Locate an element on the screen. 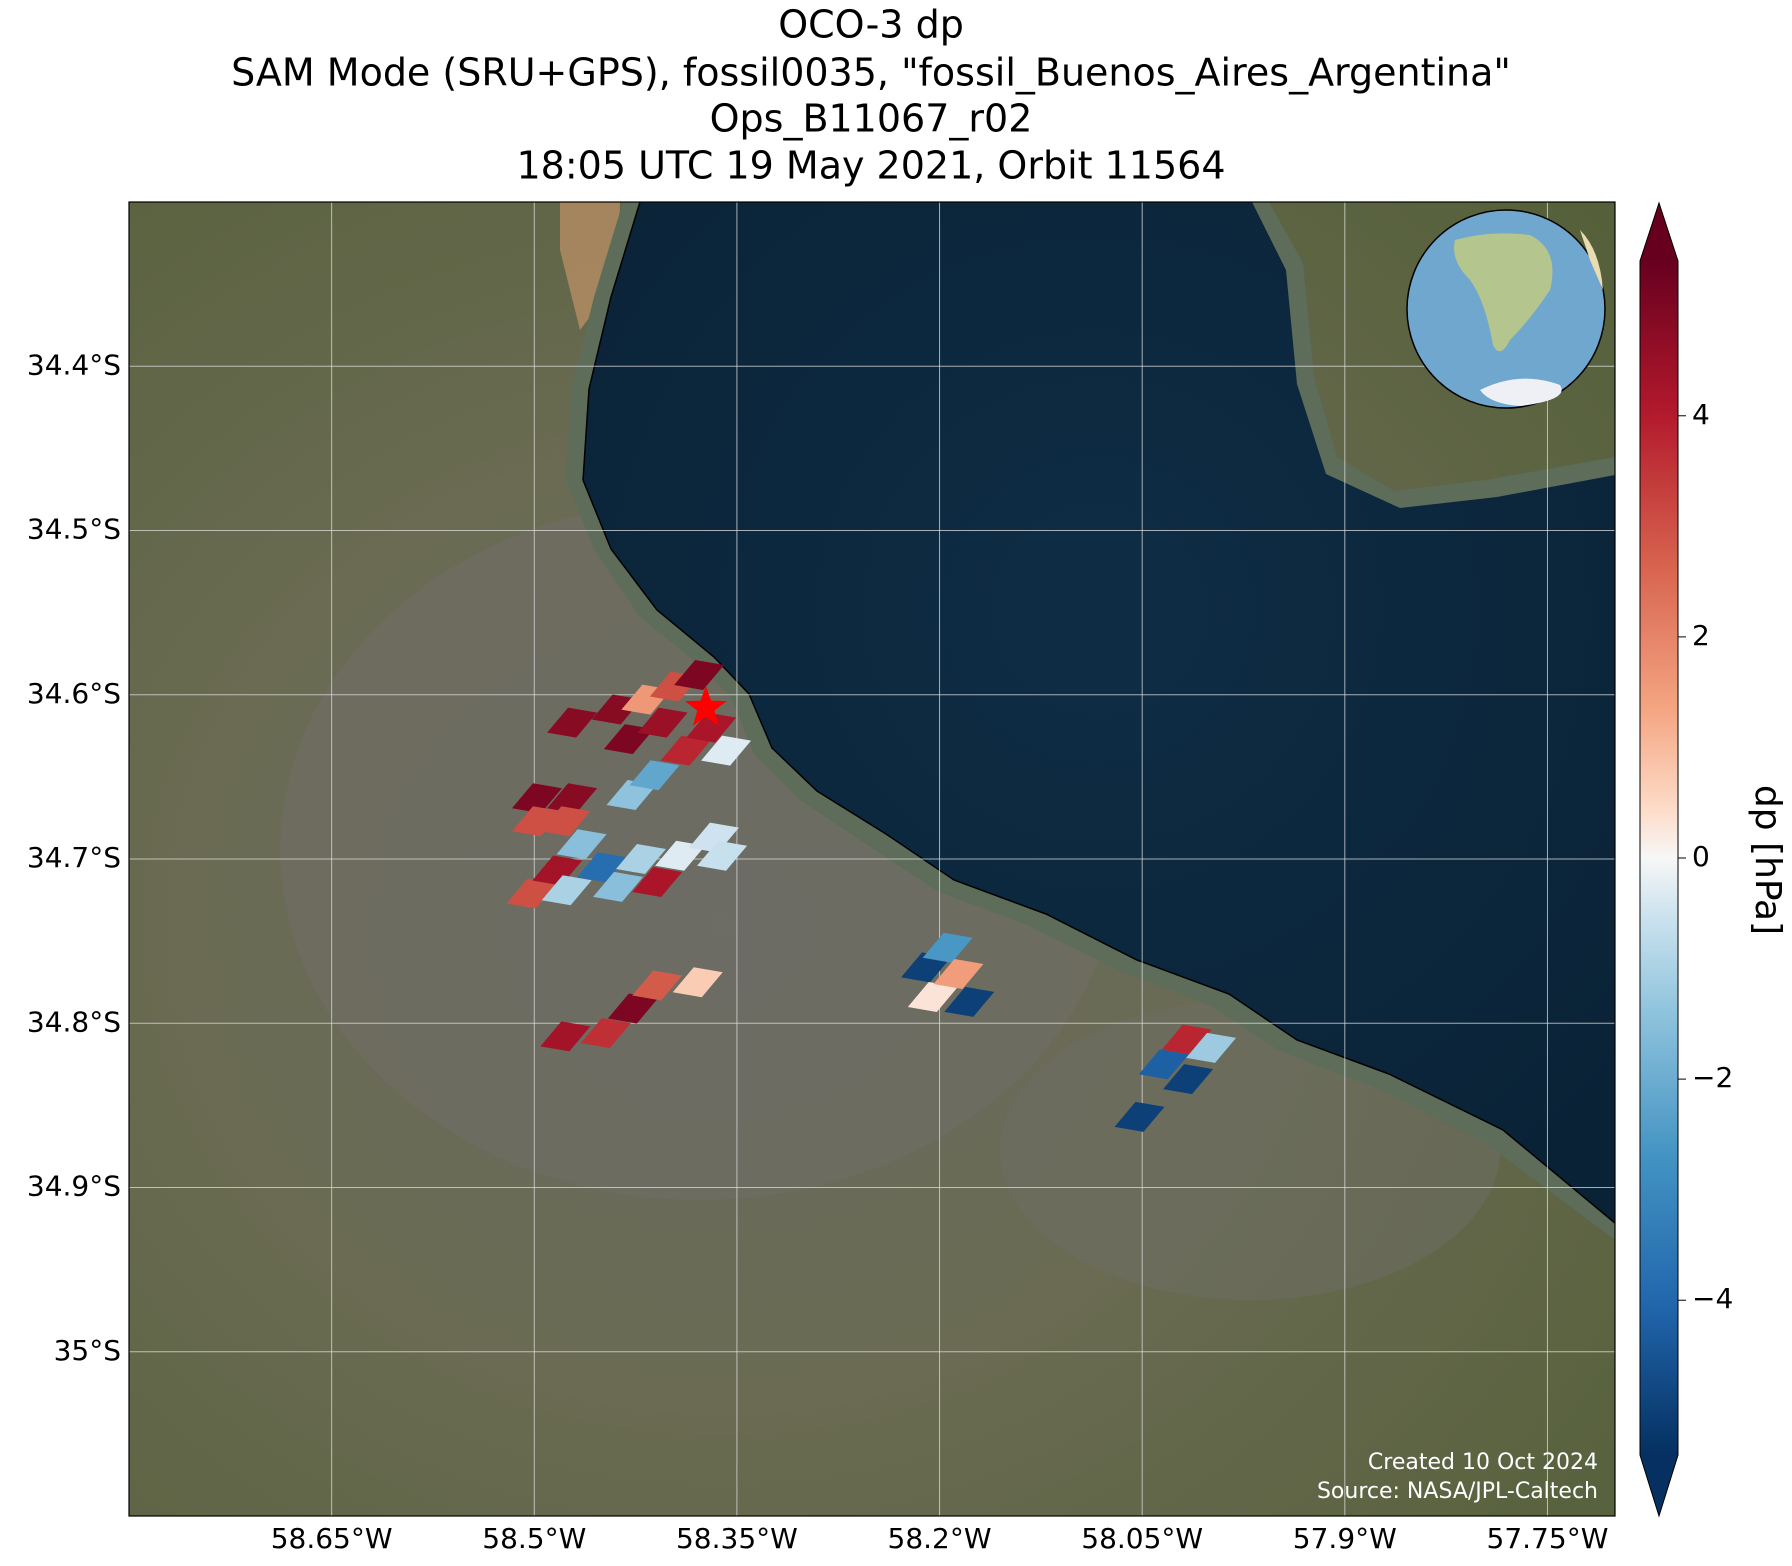 The height and width of the screenshot is (1566, 1792). colorbar-tick-label: 0 is located at coordinates (1701, 856).